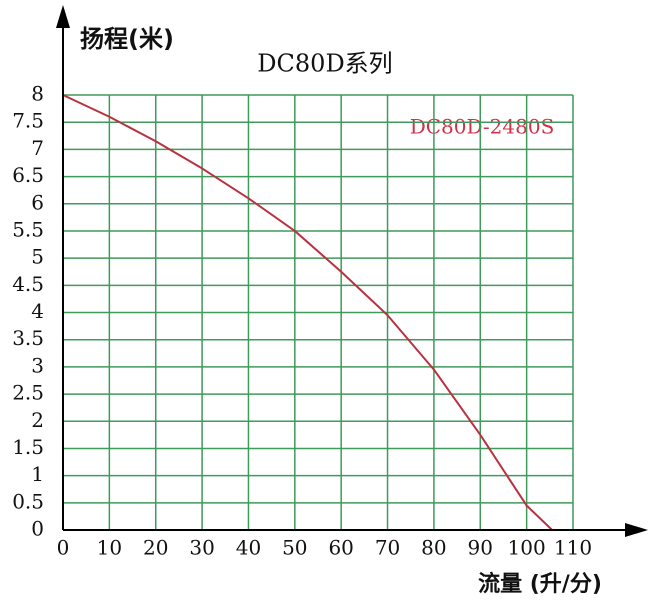  Describe the element at coordinates (28, 393) in the screenshot. I see `y-tick-label: 2.5` at that location.